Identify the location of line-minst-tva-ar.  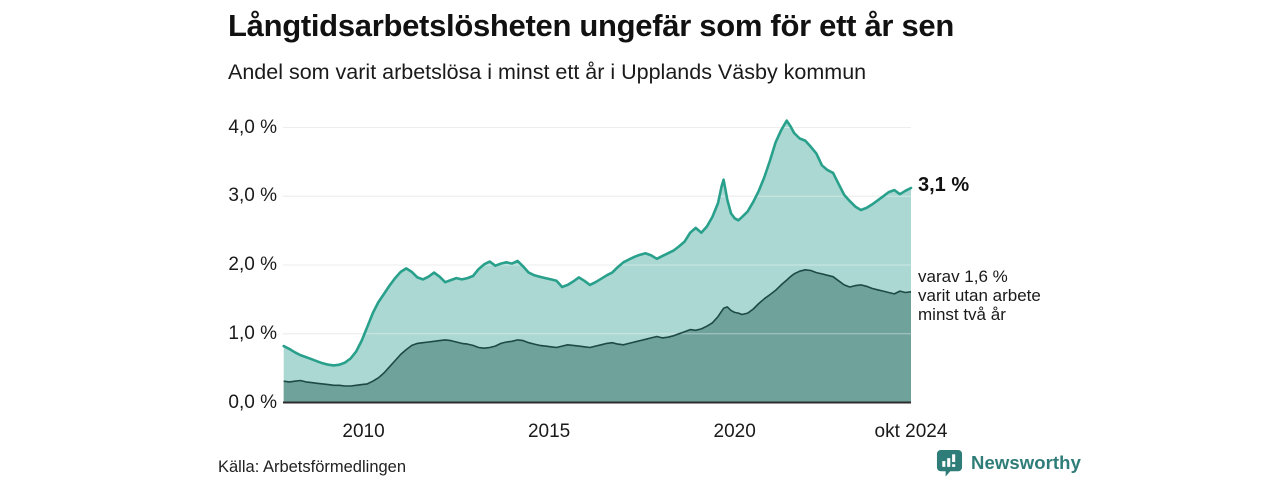
(597, 328).